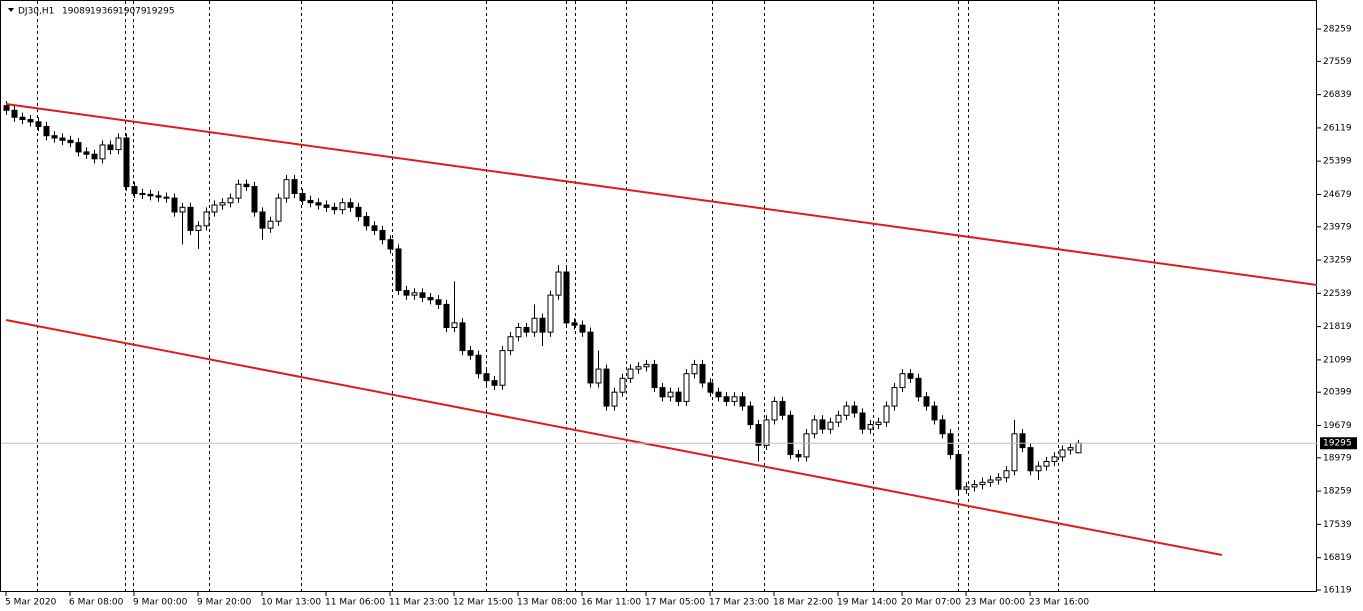 The width and height of the screenshot is (1363, 611). What do you see at coordinates (11, 10) in the screenshot?
I see `menu-triangle` at bounding box center [11, 10].